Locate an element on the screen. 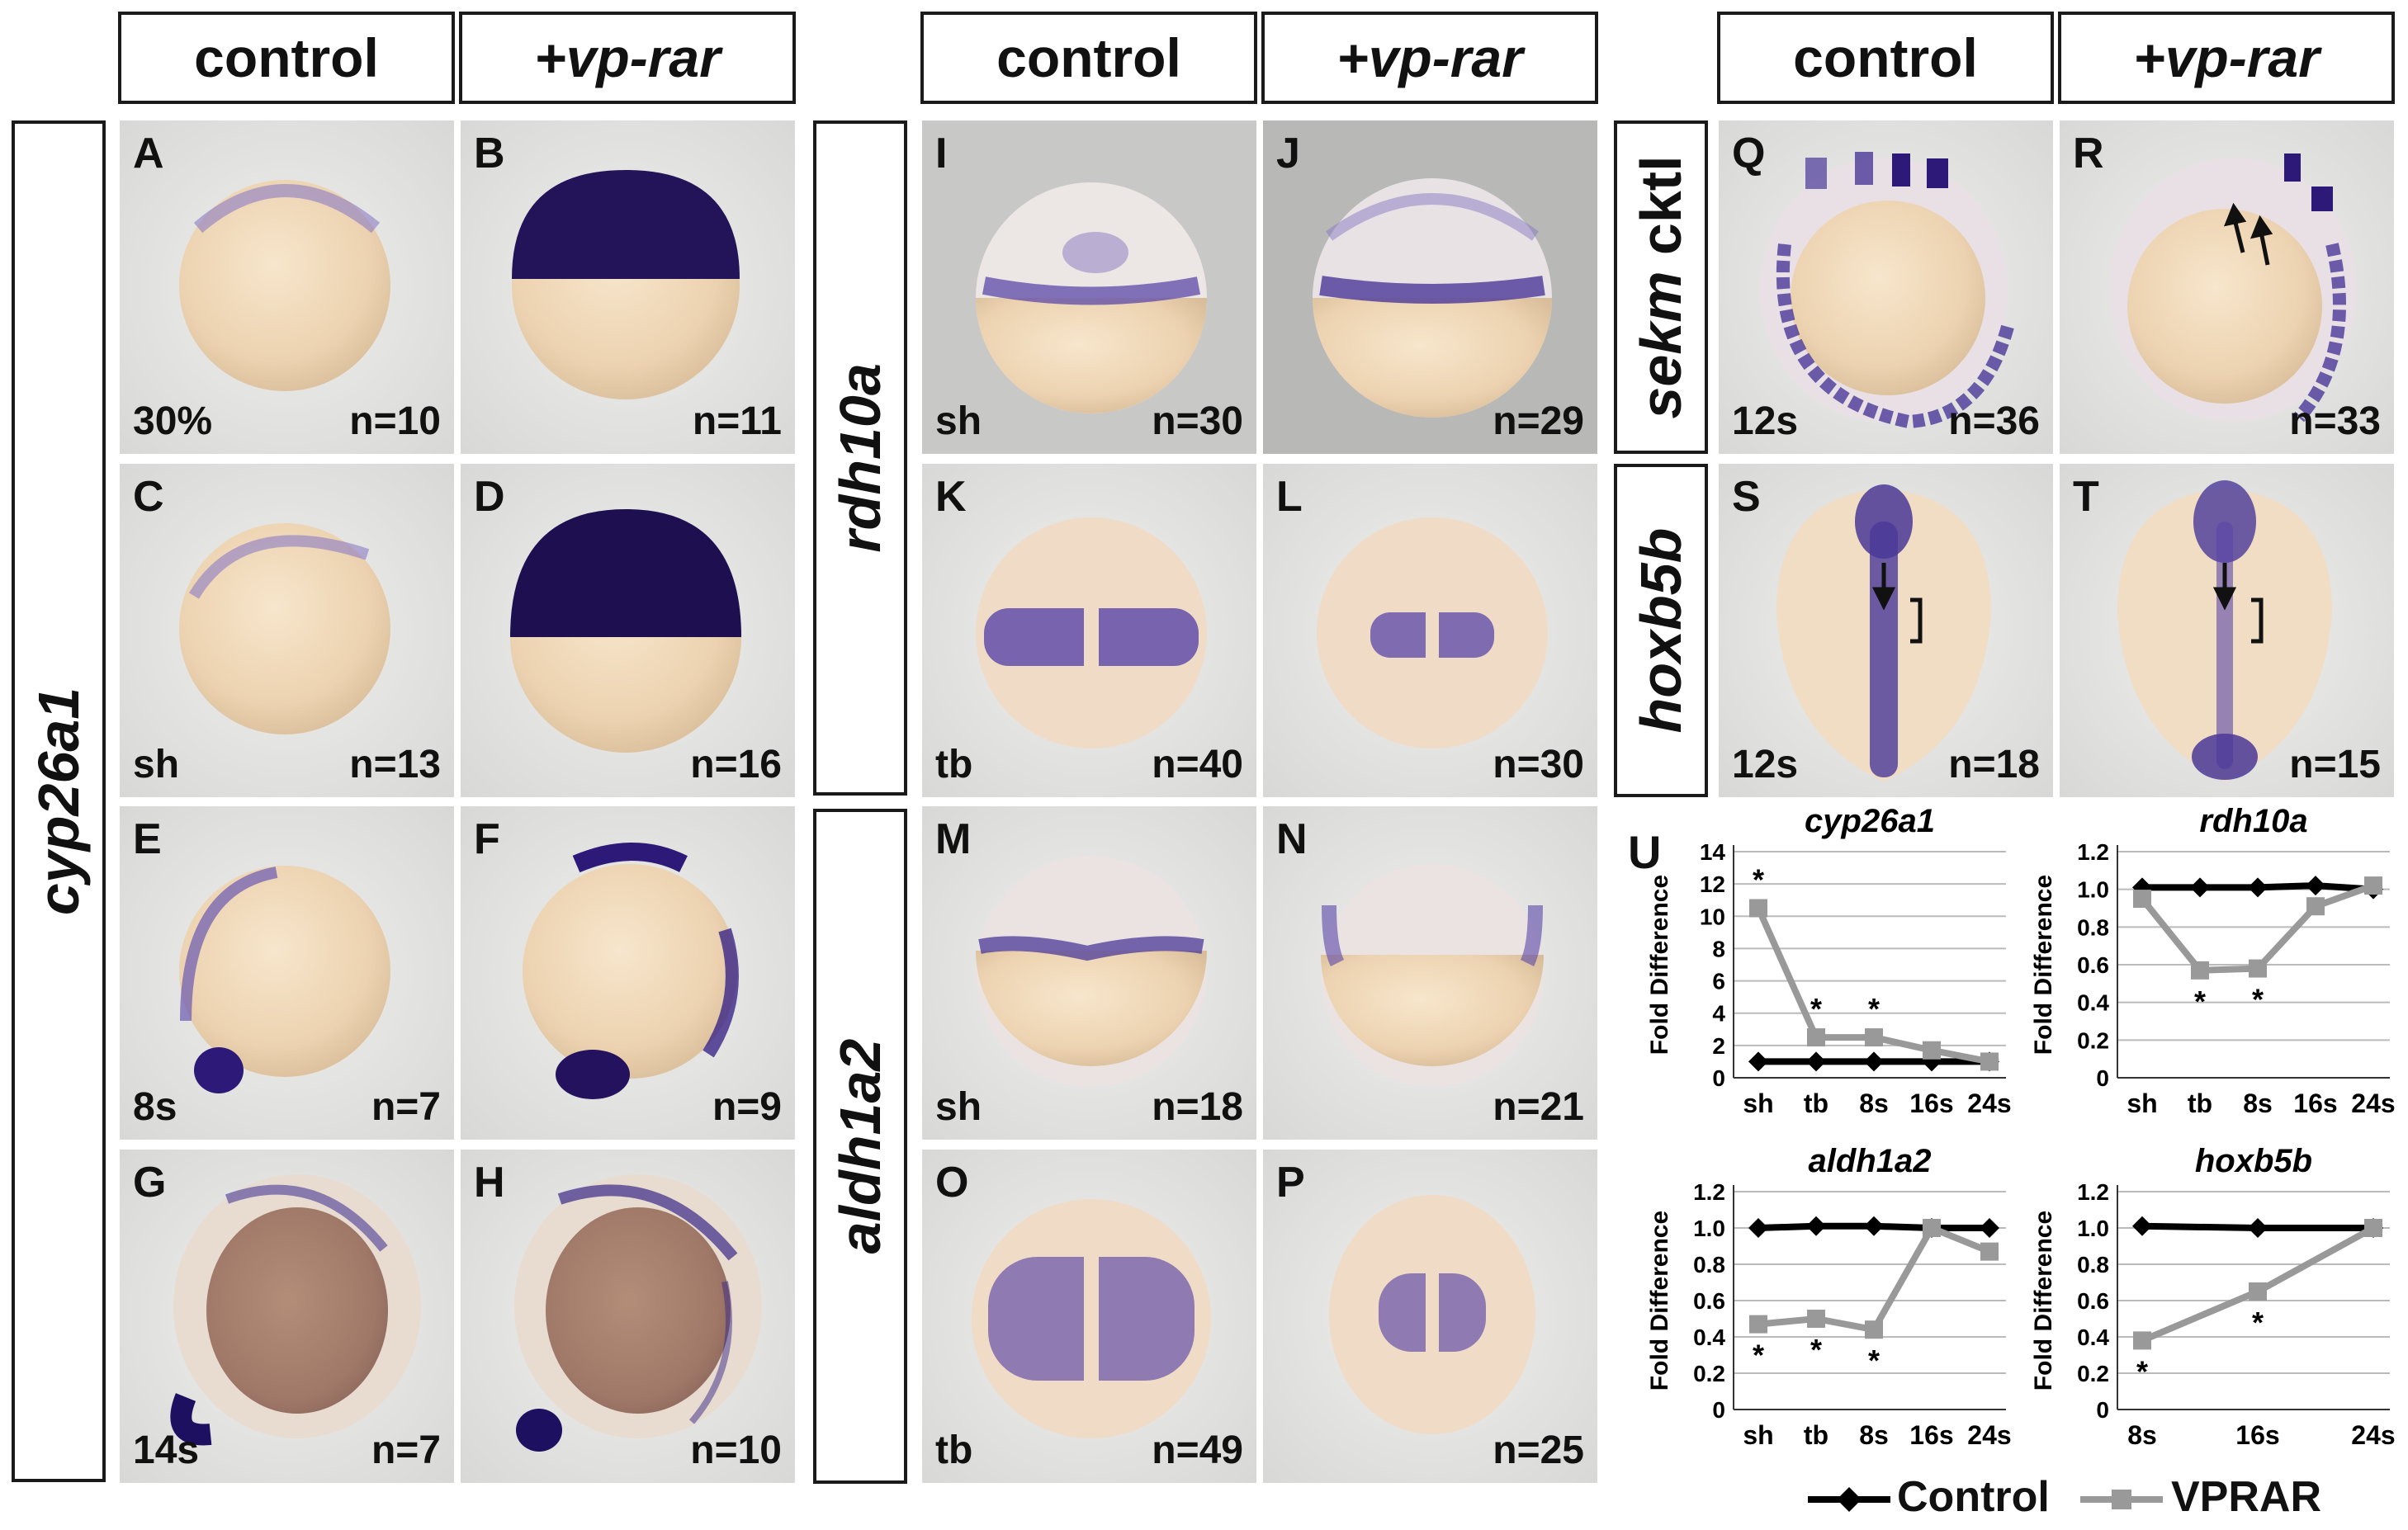 This screenshot has width=2408, height=1530. panel-n: n=49 is located at coordinates (1197, 1450).